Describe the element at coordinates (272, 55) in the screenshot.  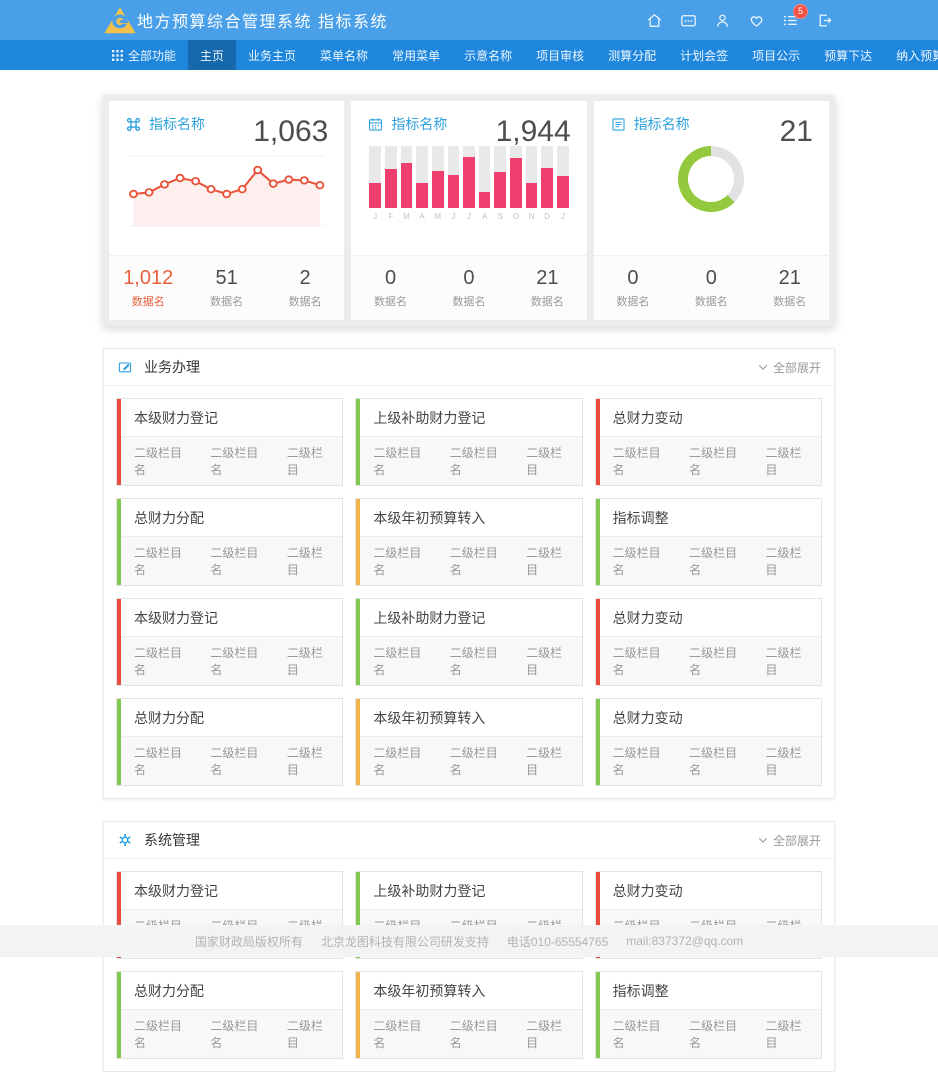
I see `nav-item-2: 业务主页` at that location.